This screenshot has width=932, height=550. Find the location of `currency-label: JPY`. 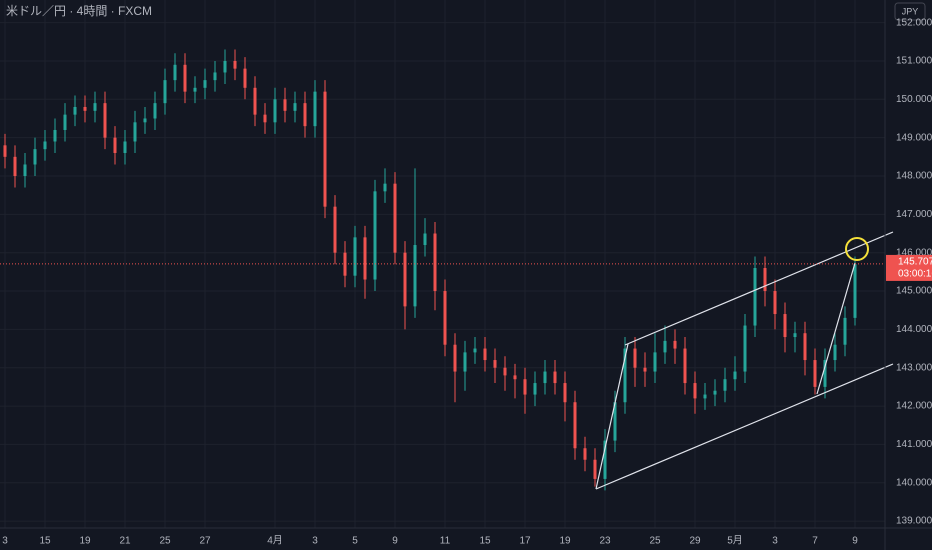

currency-label: JPY is located at coordinates (910, 11).